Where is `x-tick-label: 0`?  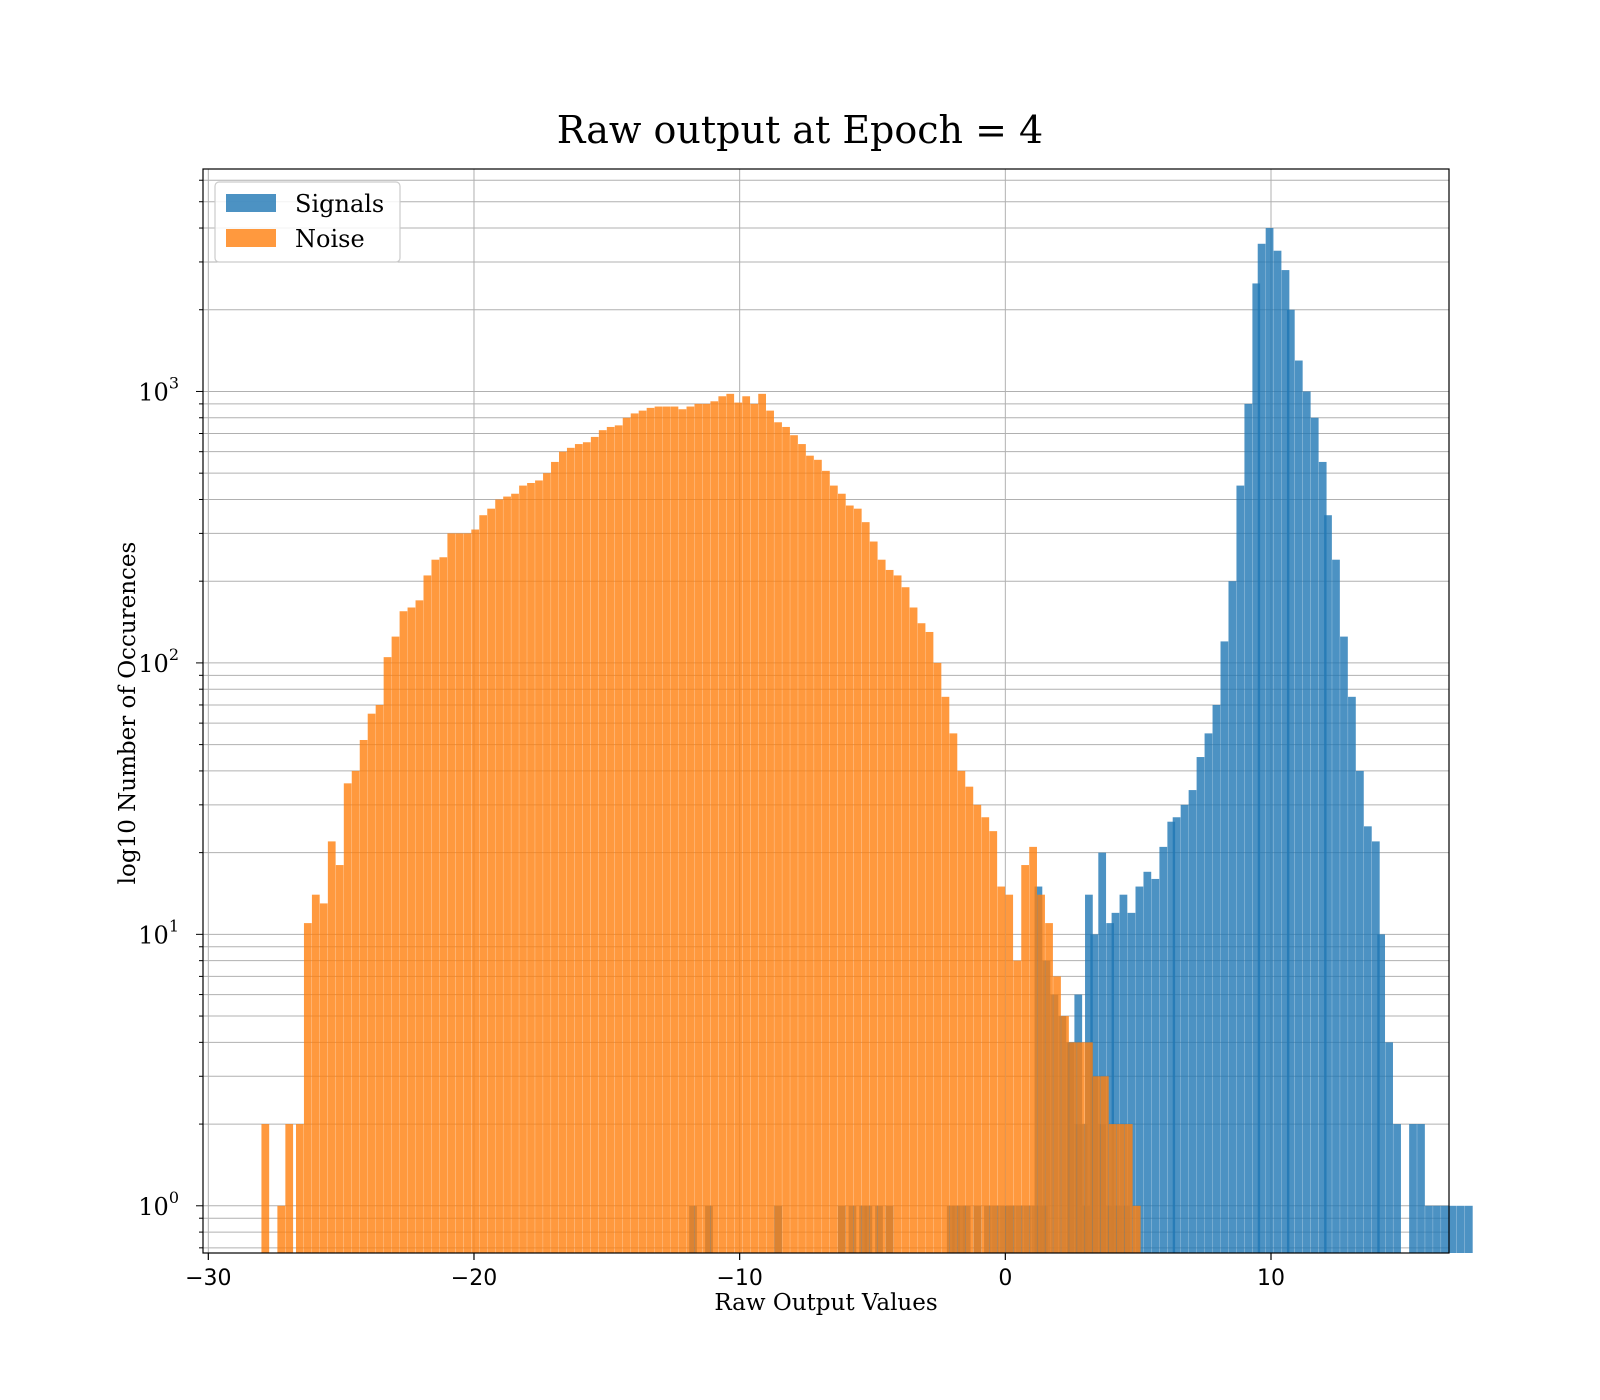
x-tick-label: 0 is located at coordinates (1005, 1278).